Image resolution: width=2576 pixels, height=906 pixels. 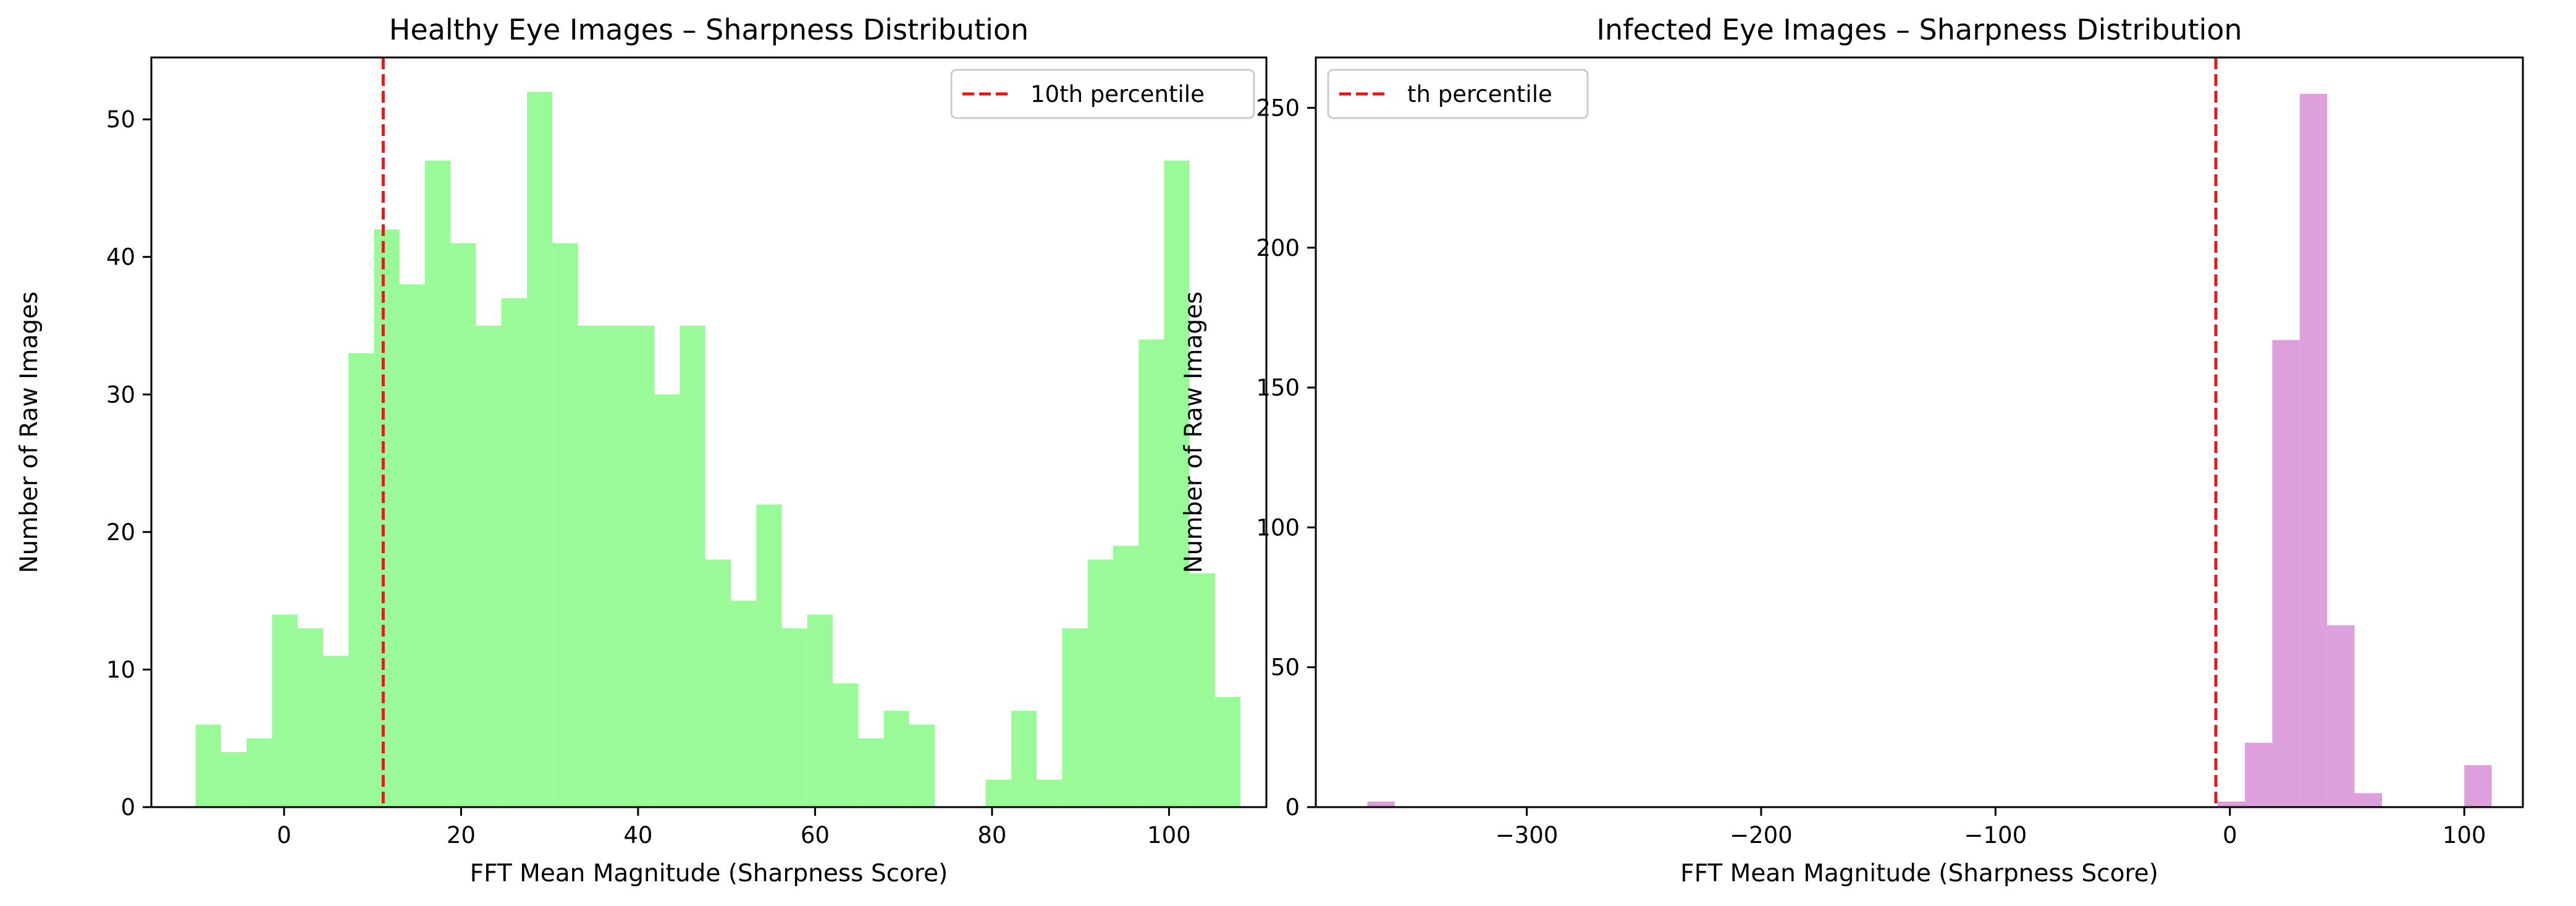 I want to click on x-tick-label: −100, so click(x=1995, y=835).